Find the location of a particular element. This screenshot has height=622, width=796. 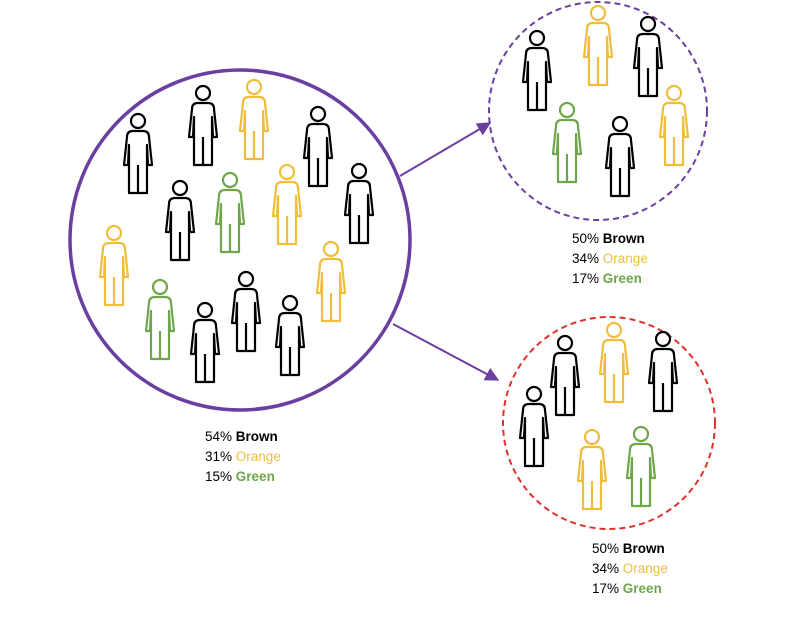

stat-percent: 31% is located at coordinates (219, 456).